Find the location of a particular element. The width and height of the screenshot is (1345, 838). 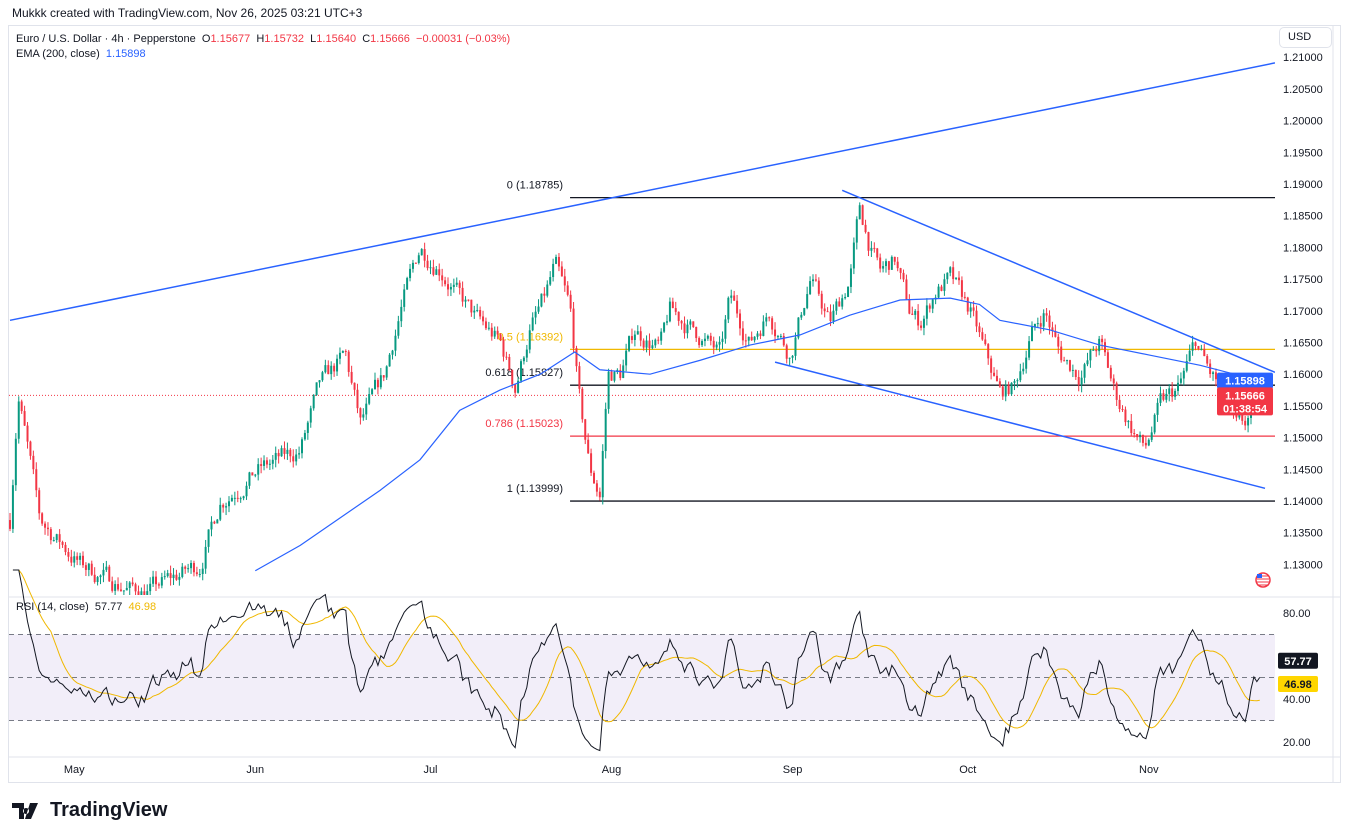

last-price-tag is located at coordinates (1245, 401).